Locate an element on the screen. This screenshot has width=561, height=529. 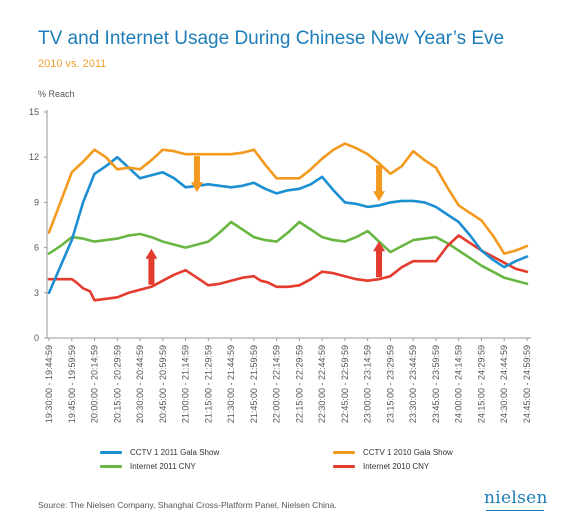
legend-label-cctv-2010: CCTV 1 2010 Gala Show is located at coordinates (408, 452).